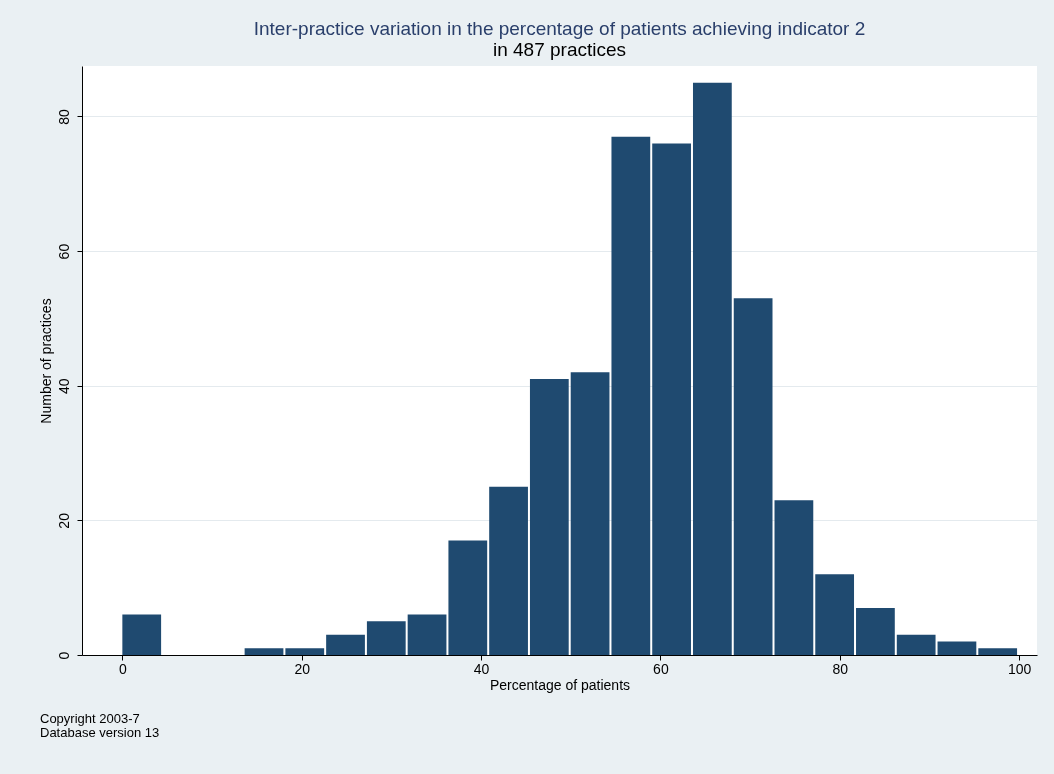 The image size is (1054, 774). I want to click on x-tick-label: 60, so click(661, 668).